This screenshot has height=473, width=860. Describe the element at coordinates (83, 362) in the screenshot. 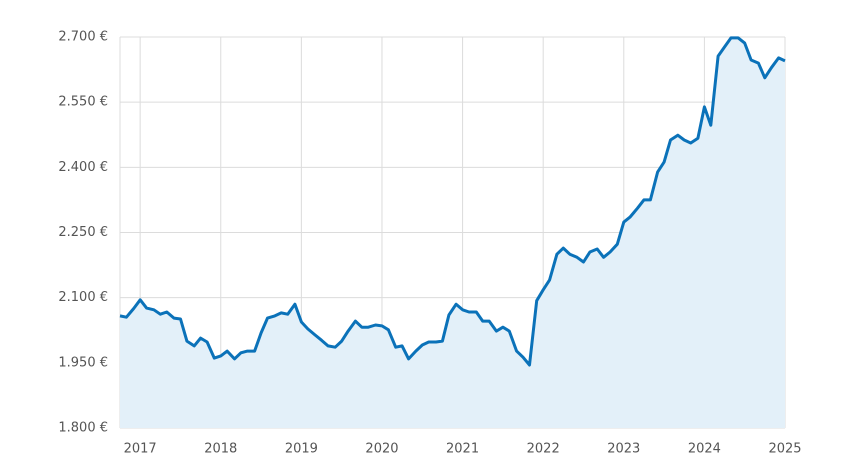

I see `y-tick-label: 1.950 €` at that location.